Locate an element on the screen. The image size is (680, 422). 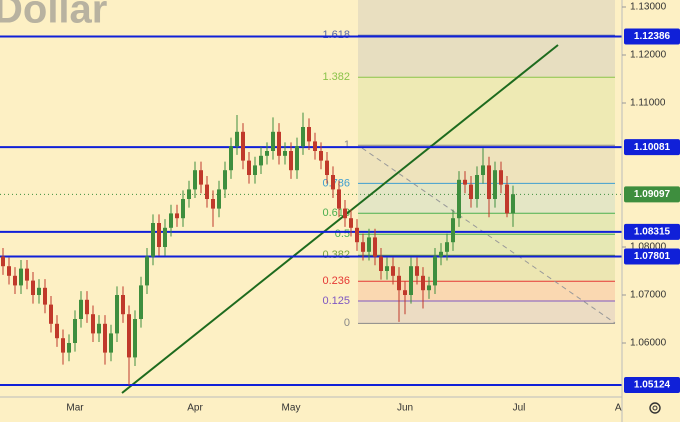
y-tick-label: 1.06000 is located at coordinates (648, 343).